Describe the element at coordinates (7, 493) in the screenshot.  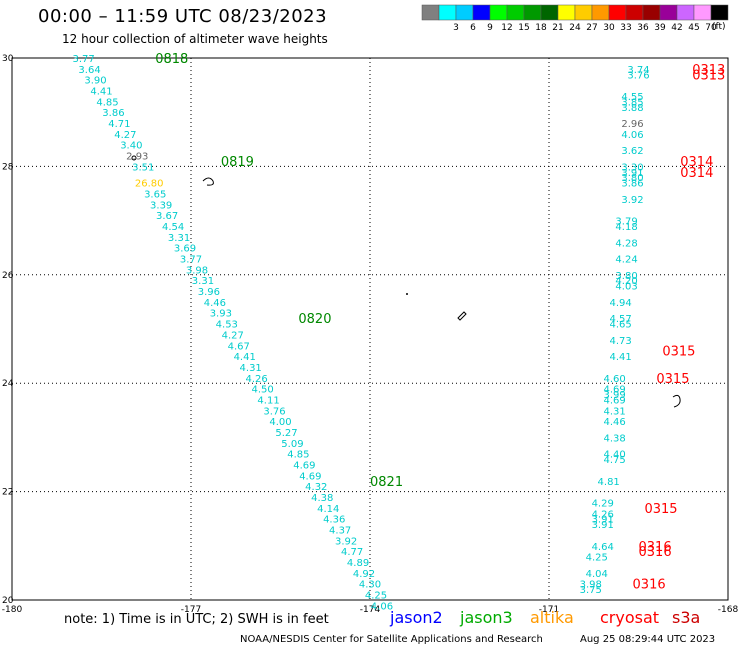
I see `y-tick-label: 22` at that location.